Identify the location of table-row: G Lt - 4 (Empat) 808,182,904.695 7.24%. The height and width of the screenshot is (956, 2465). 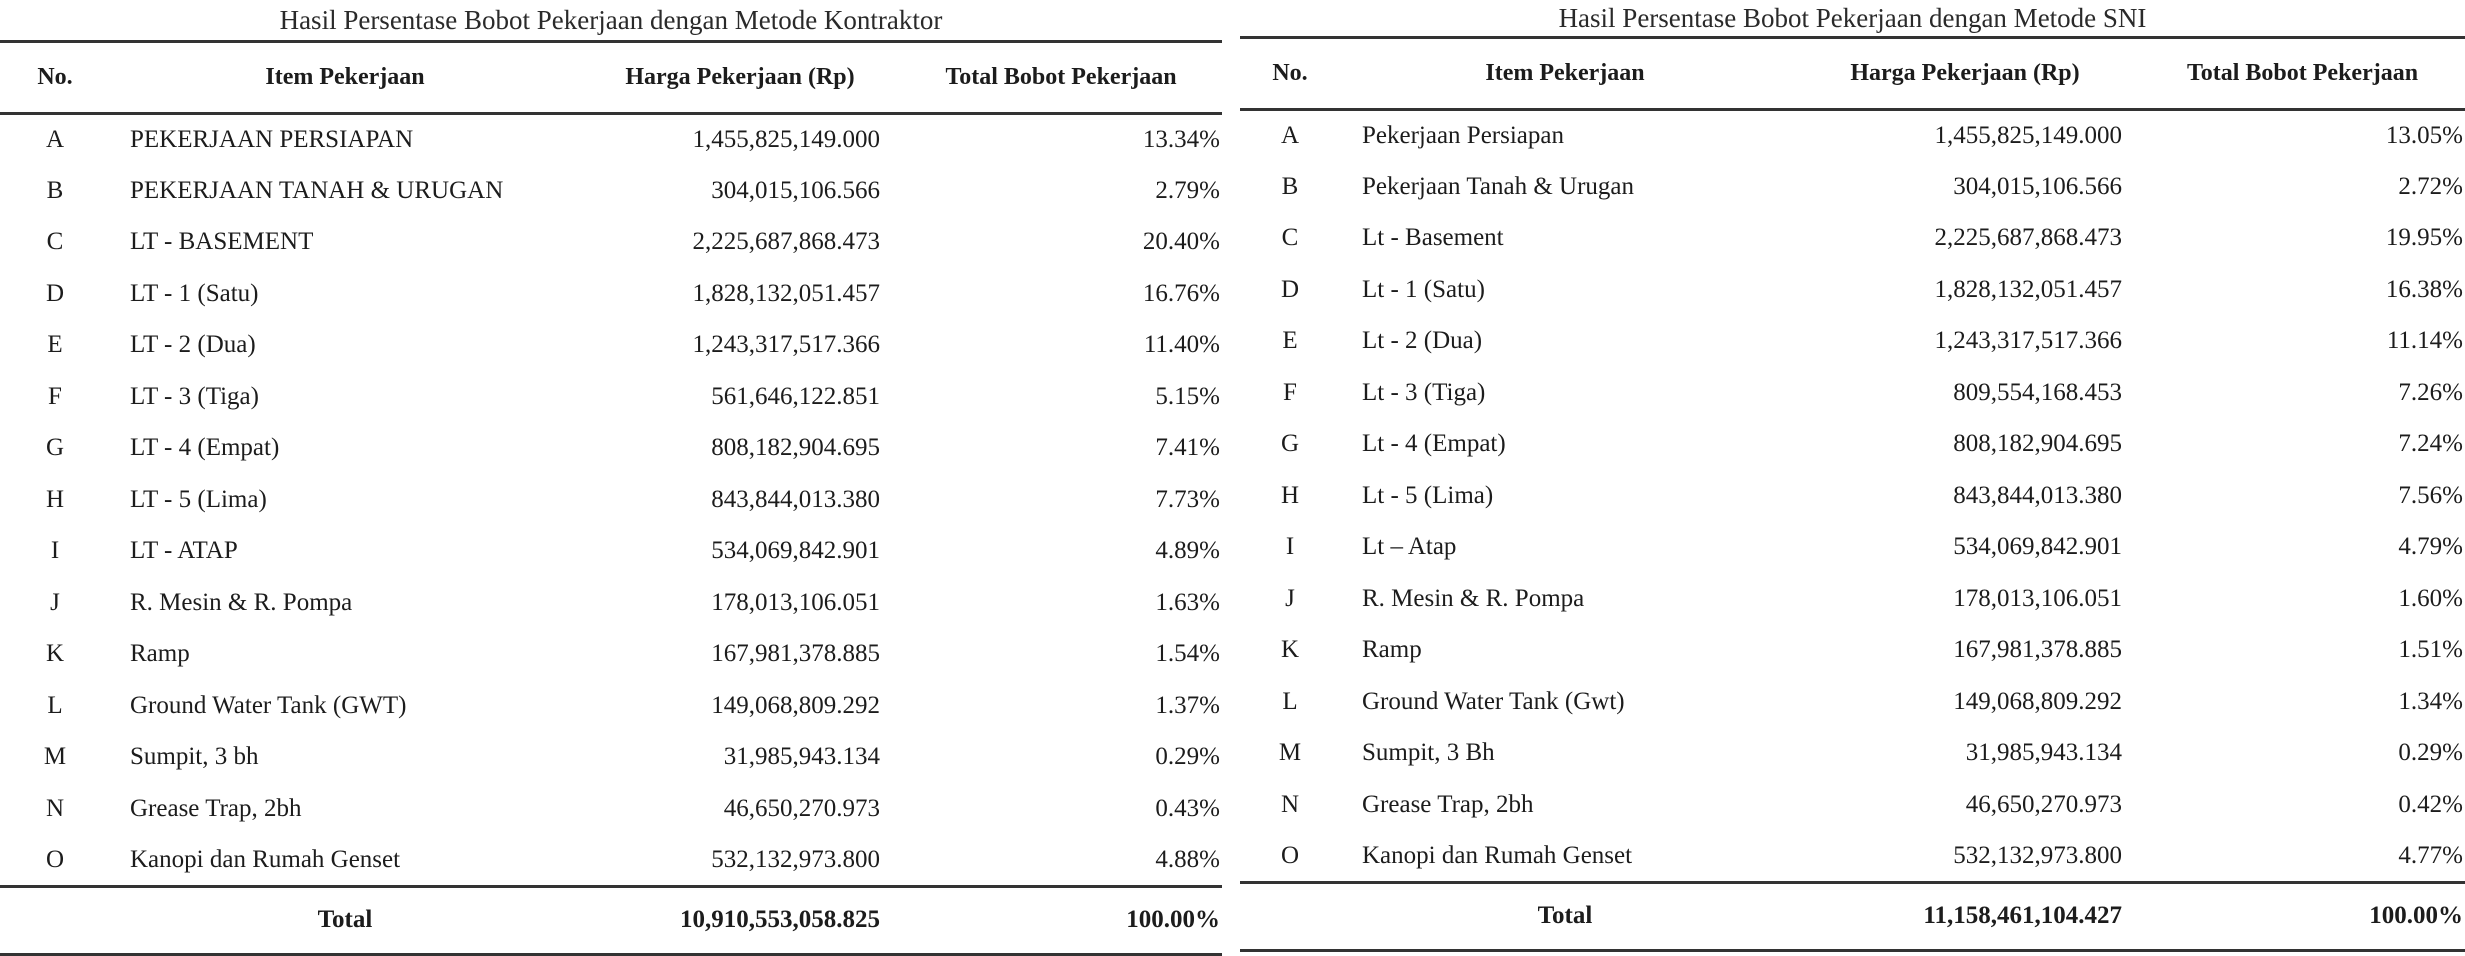
(1852, 445).